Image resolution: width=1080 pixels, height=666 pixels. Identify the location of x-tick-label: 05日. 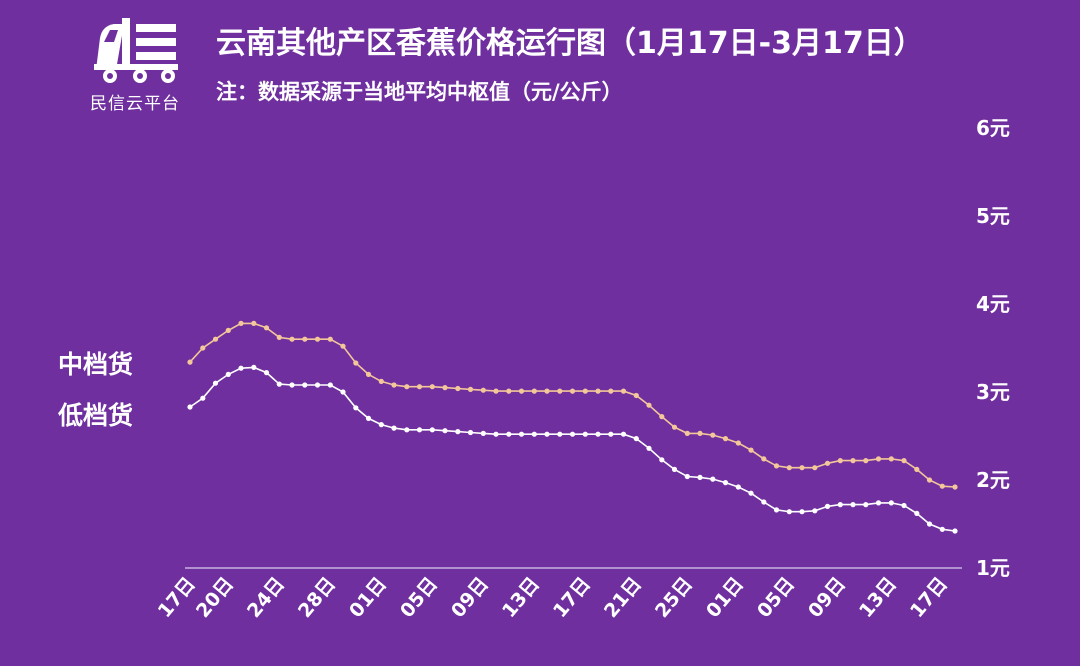
(776, 597).